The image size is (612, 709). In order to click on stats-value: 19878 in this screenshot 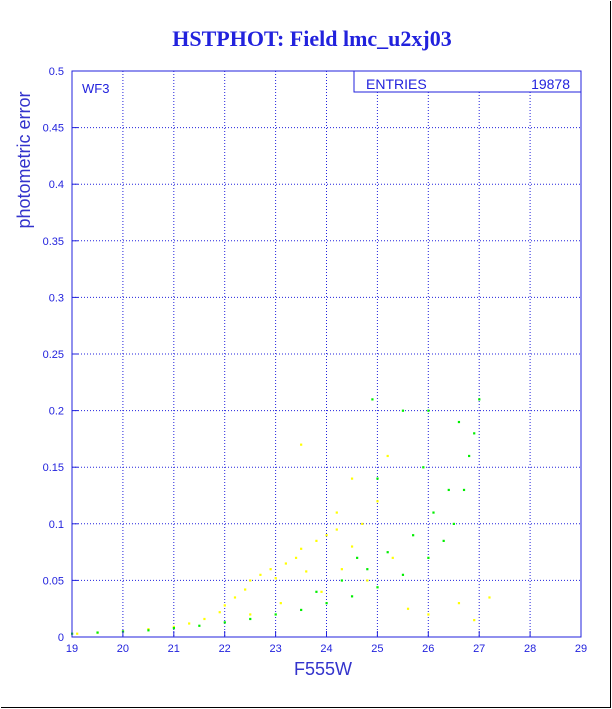, I will do `click(550, 84)`.